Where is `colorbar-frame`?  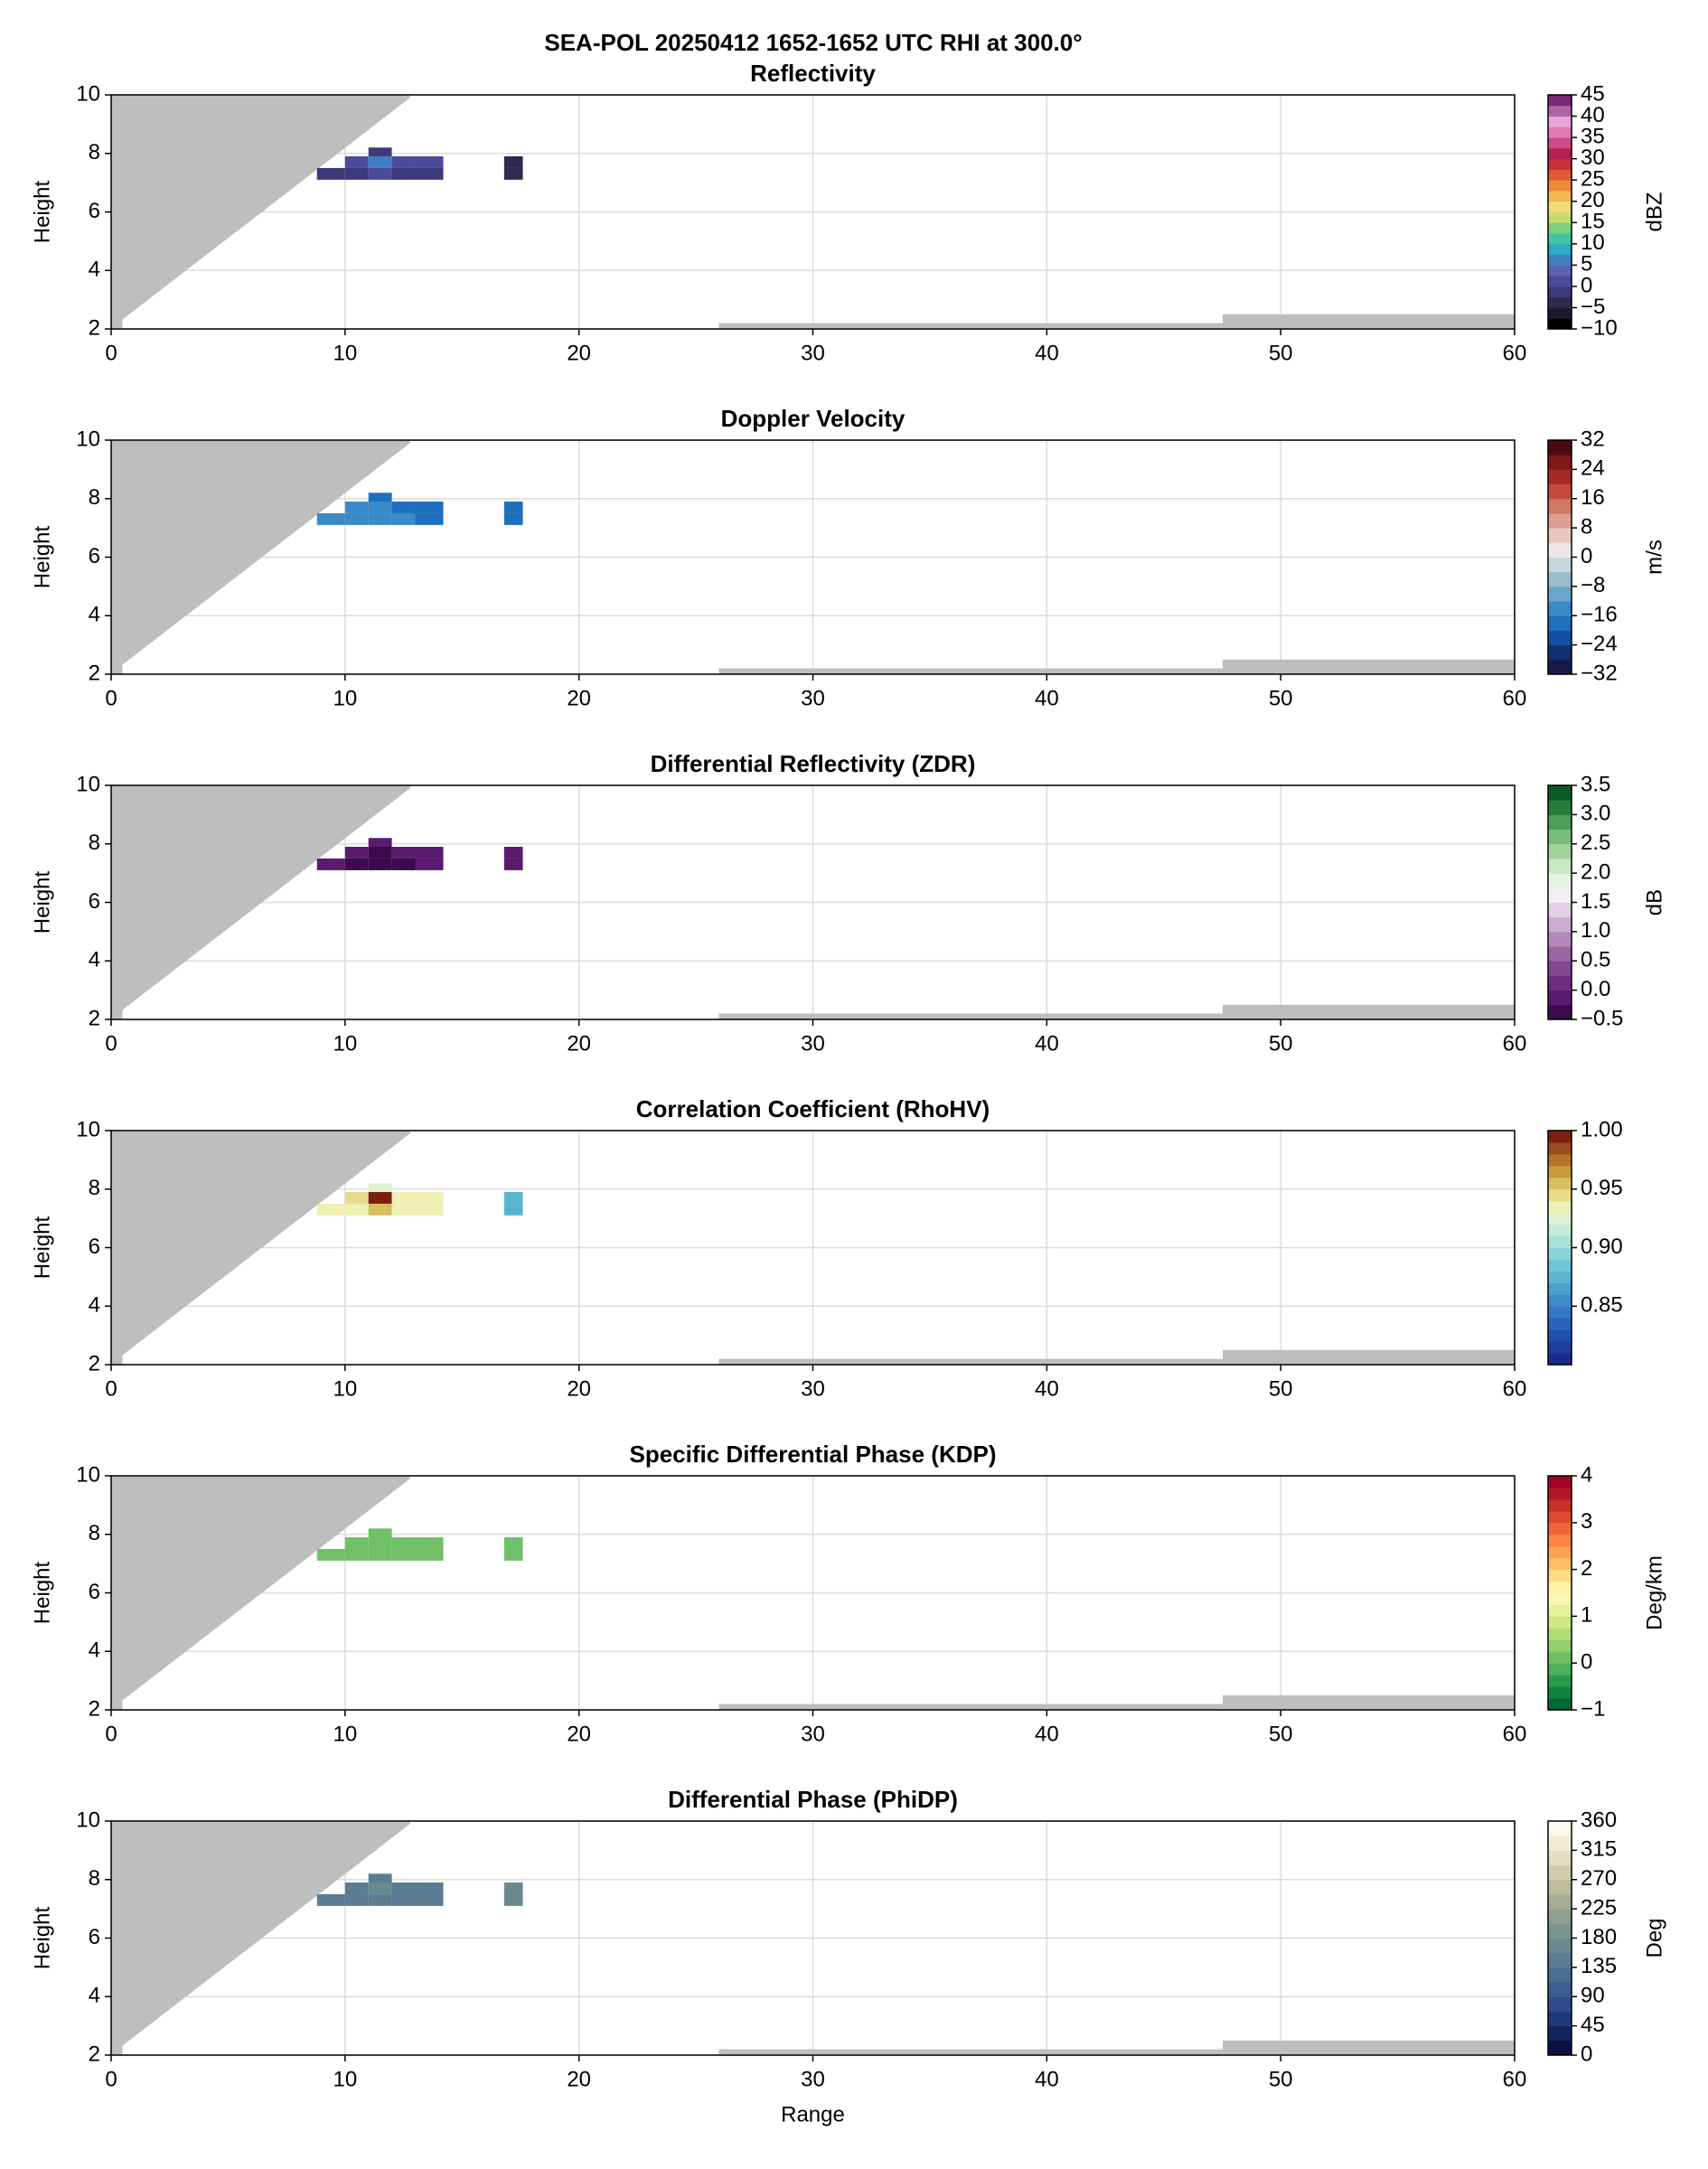
colorbar-frame is located at coordinates (1559, 1593).